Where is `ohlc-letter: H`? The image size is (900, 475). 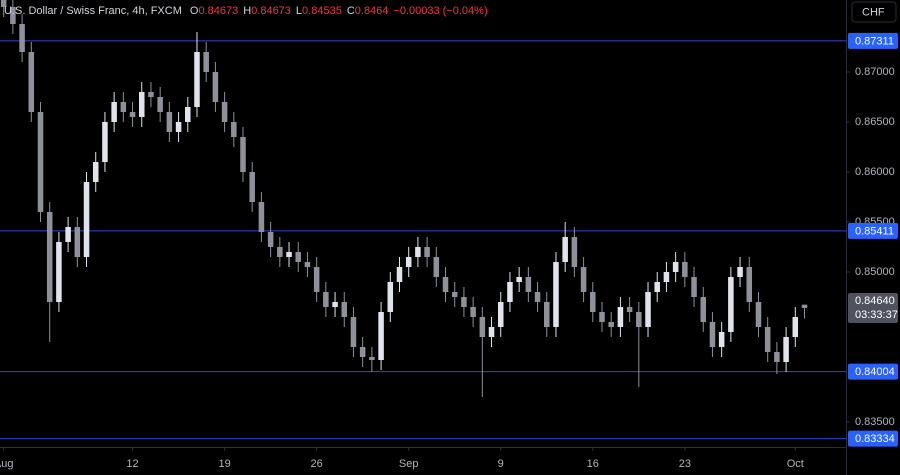 ohlc-letter: H is located at coordinates (247, 11).